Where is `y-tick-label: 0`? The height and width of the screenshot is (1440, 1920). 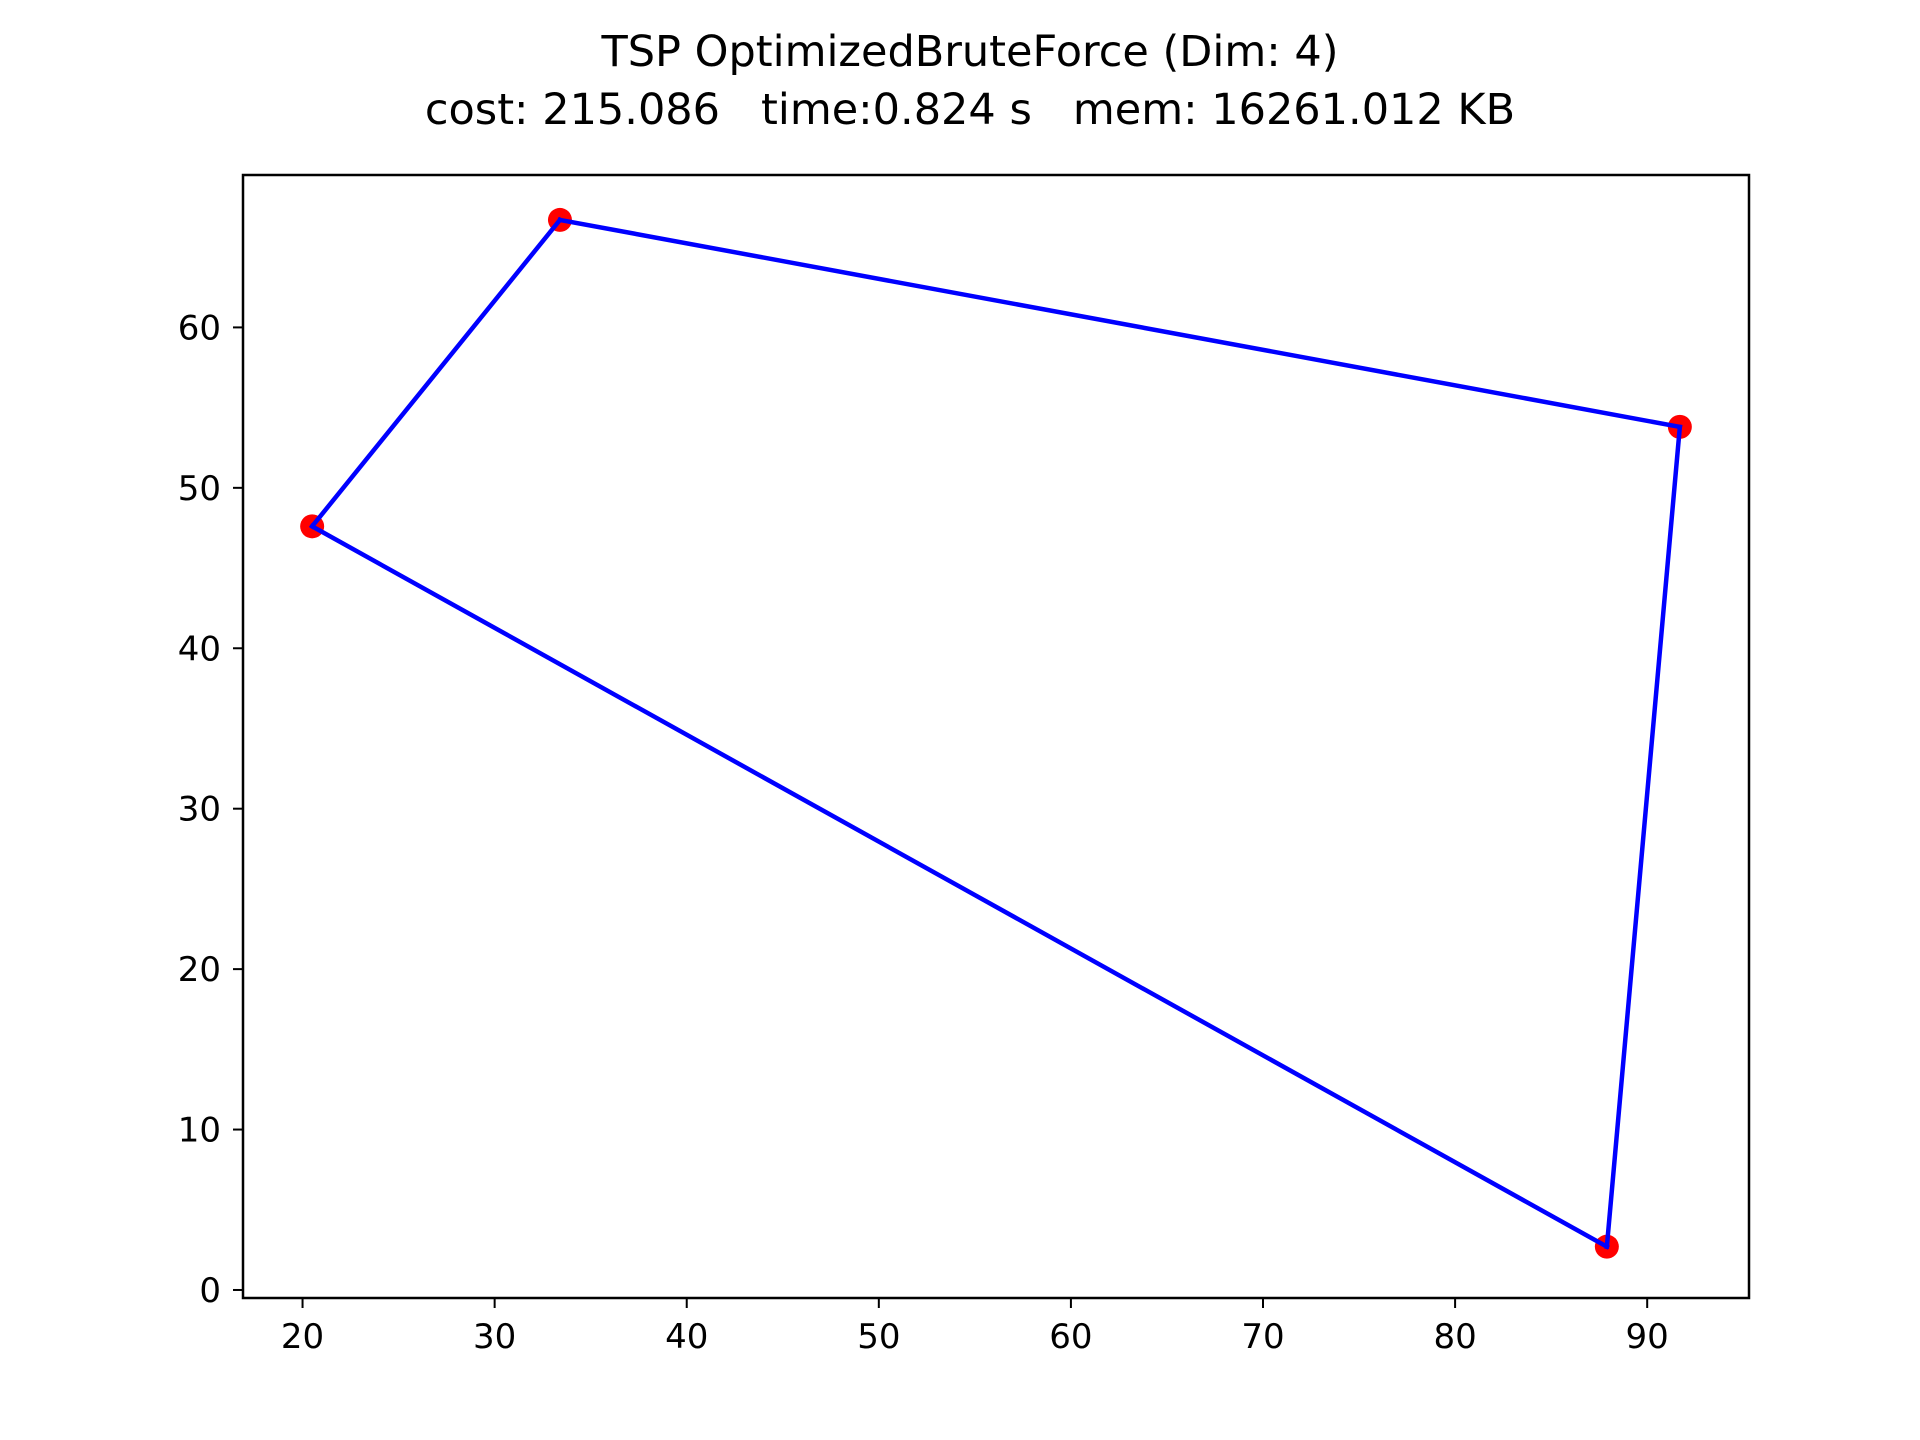
y-tick-label: 0 is located at coordinates (210, 1291).